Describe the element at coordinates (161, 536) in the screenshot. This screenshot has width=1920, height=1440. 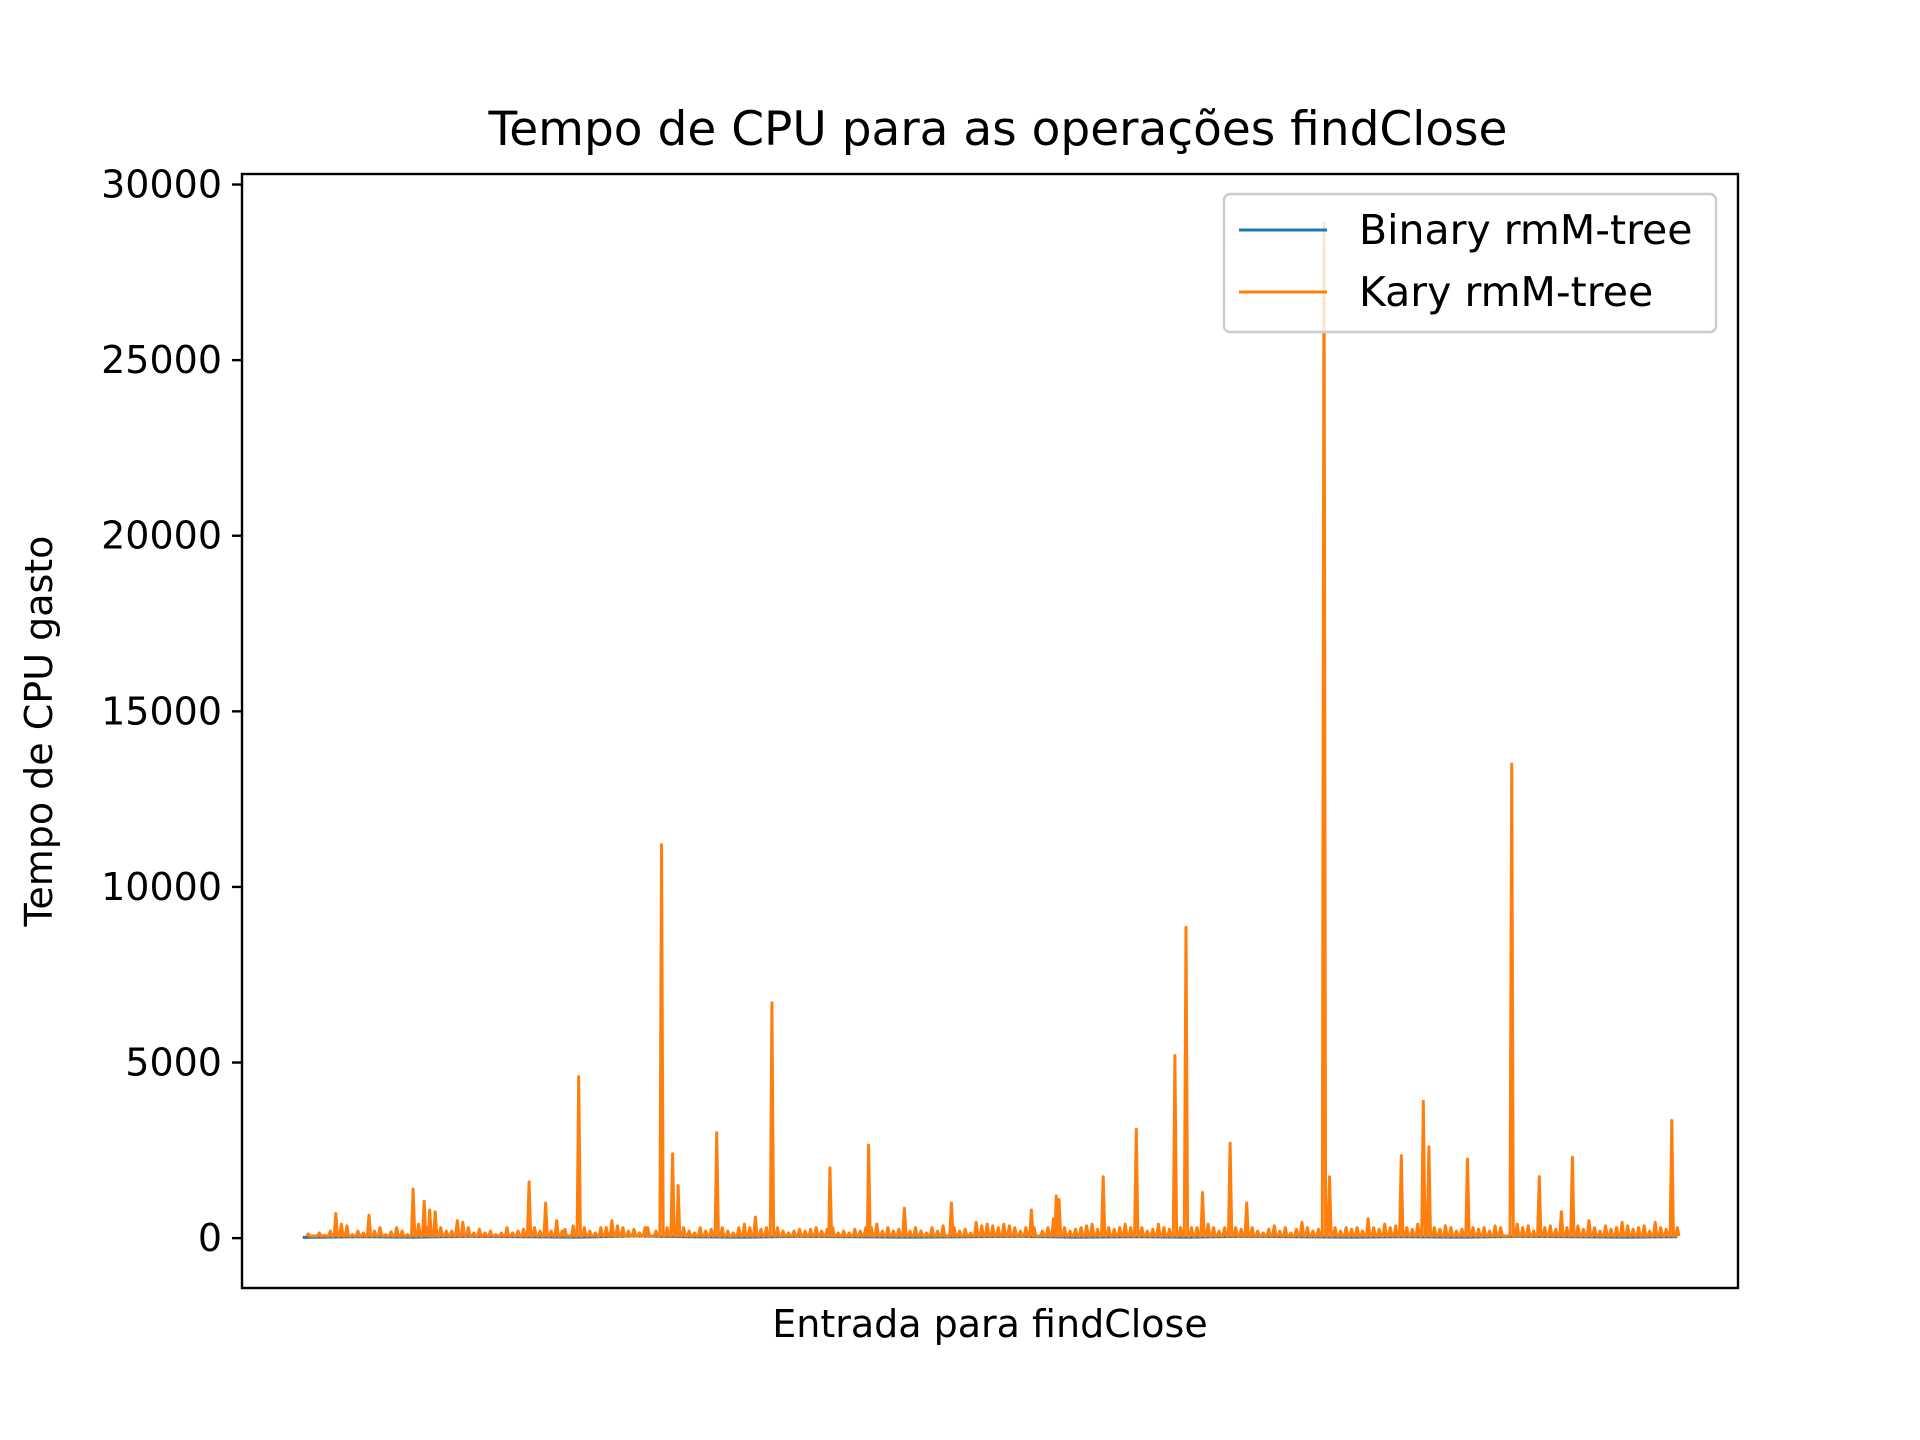
I see `y-tick-label: 20000` at that location.